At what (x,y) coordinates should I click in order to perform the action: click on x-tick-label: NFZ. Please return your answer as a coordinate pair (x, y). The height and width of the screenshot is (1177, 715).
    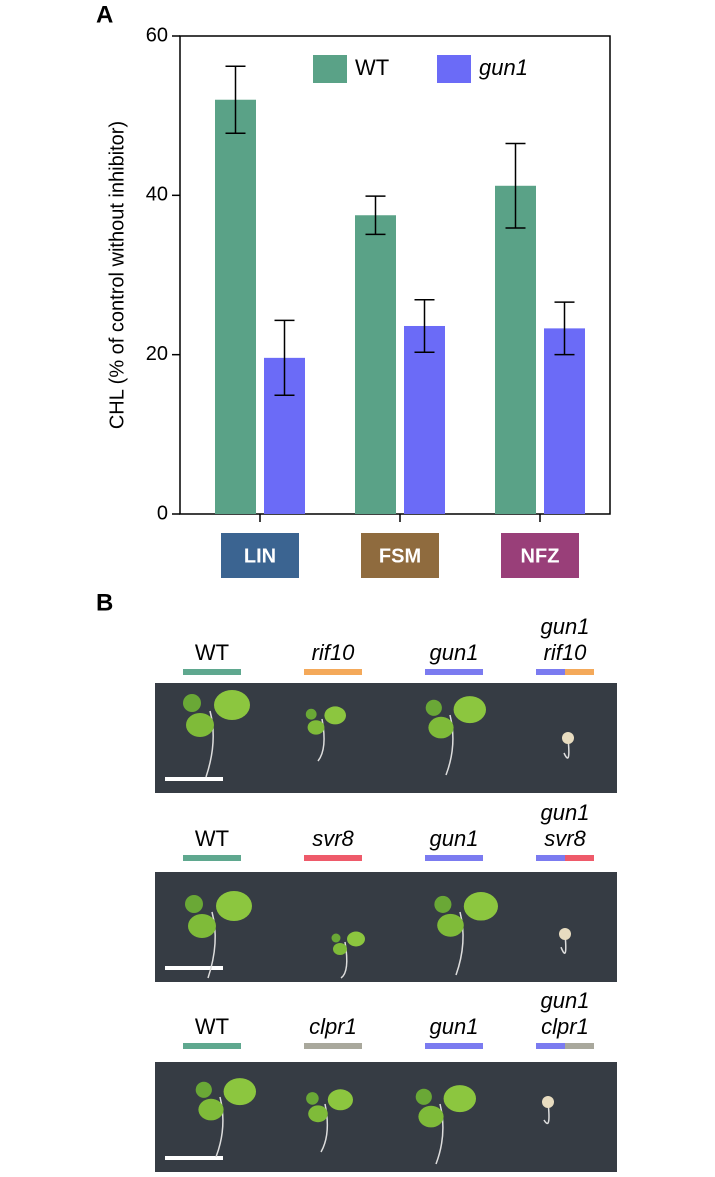
    Looking at the image, I should click on (540, 556).